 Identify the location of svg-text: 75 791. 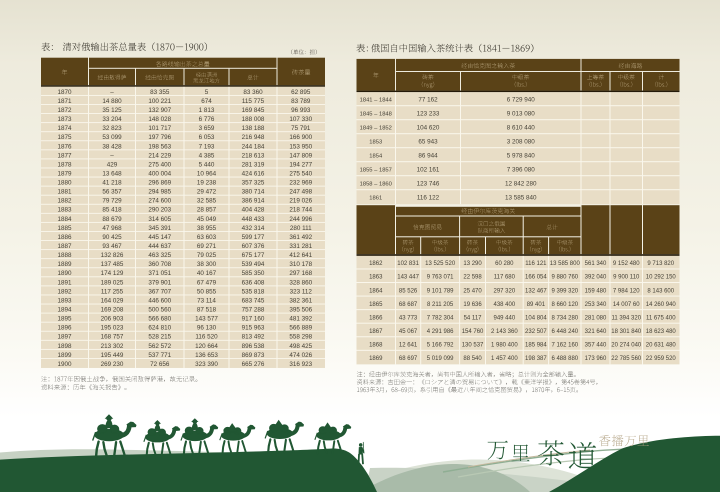
(301, 128).